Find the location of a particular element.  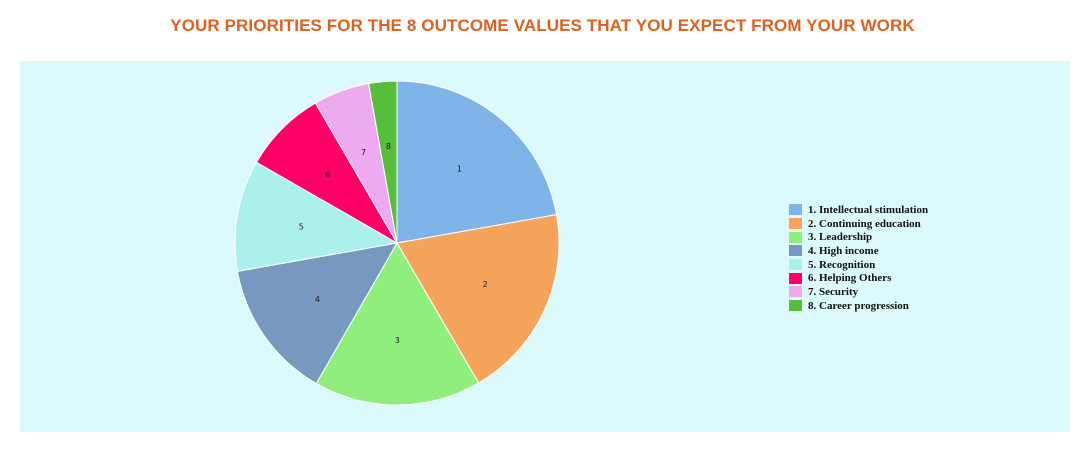

legend-label-8: 8. Career progression is located at coordinates (858, 305).